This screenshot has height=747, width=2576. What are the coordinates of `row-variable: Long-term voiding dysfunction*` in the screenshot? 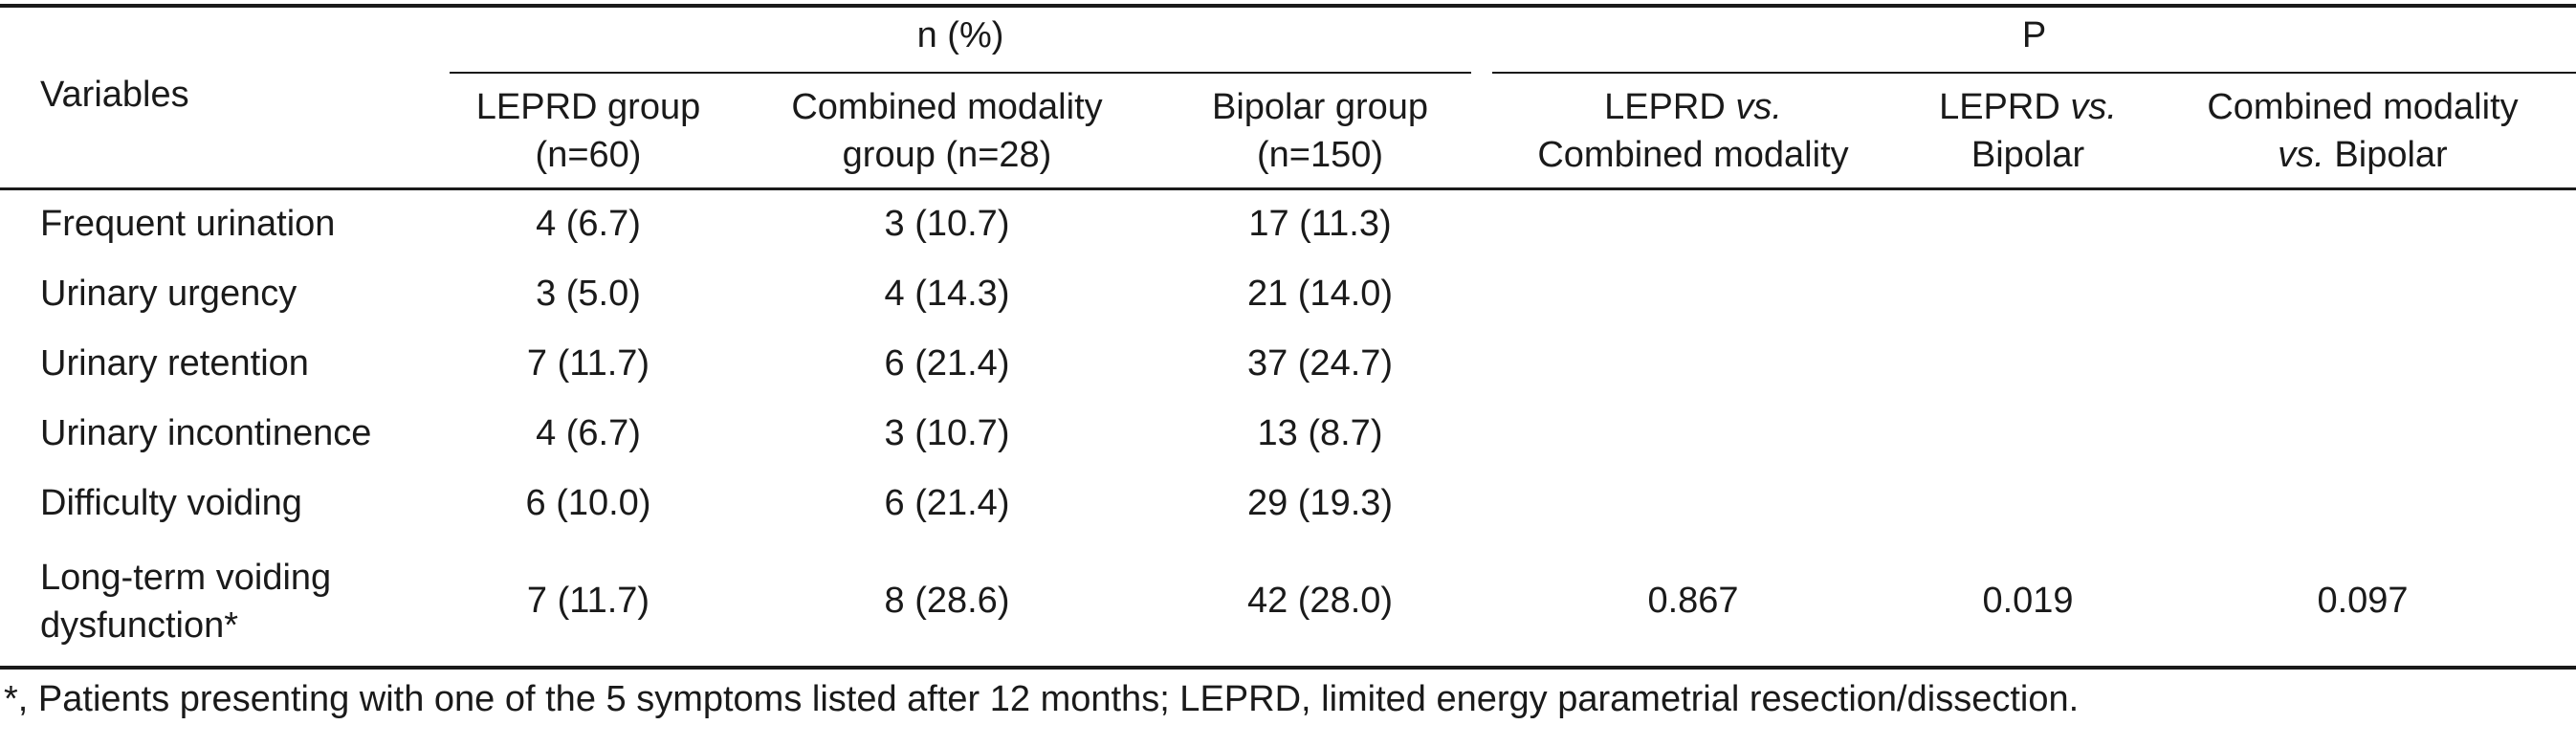 It's located at (185, 601).